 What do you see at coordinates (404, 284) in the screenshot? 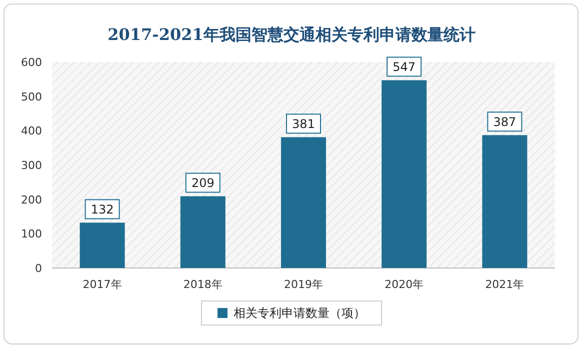
I see `x-tick-label: 2020年` at bounding box center [404, 284].